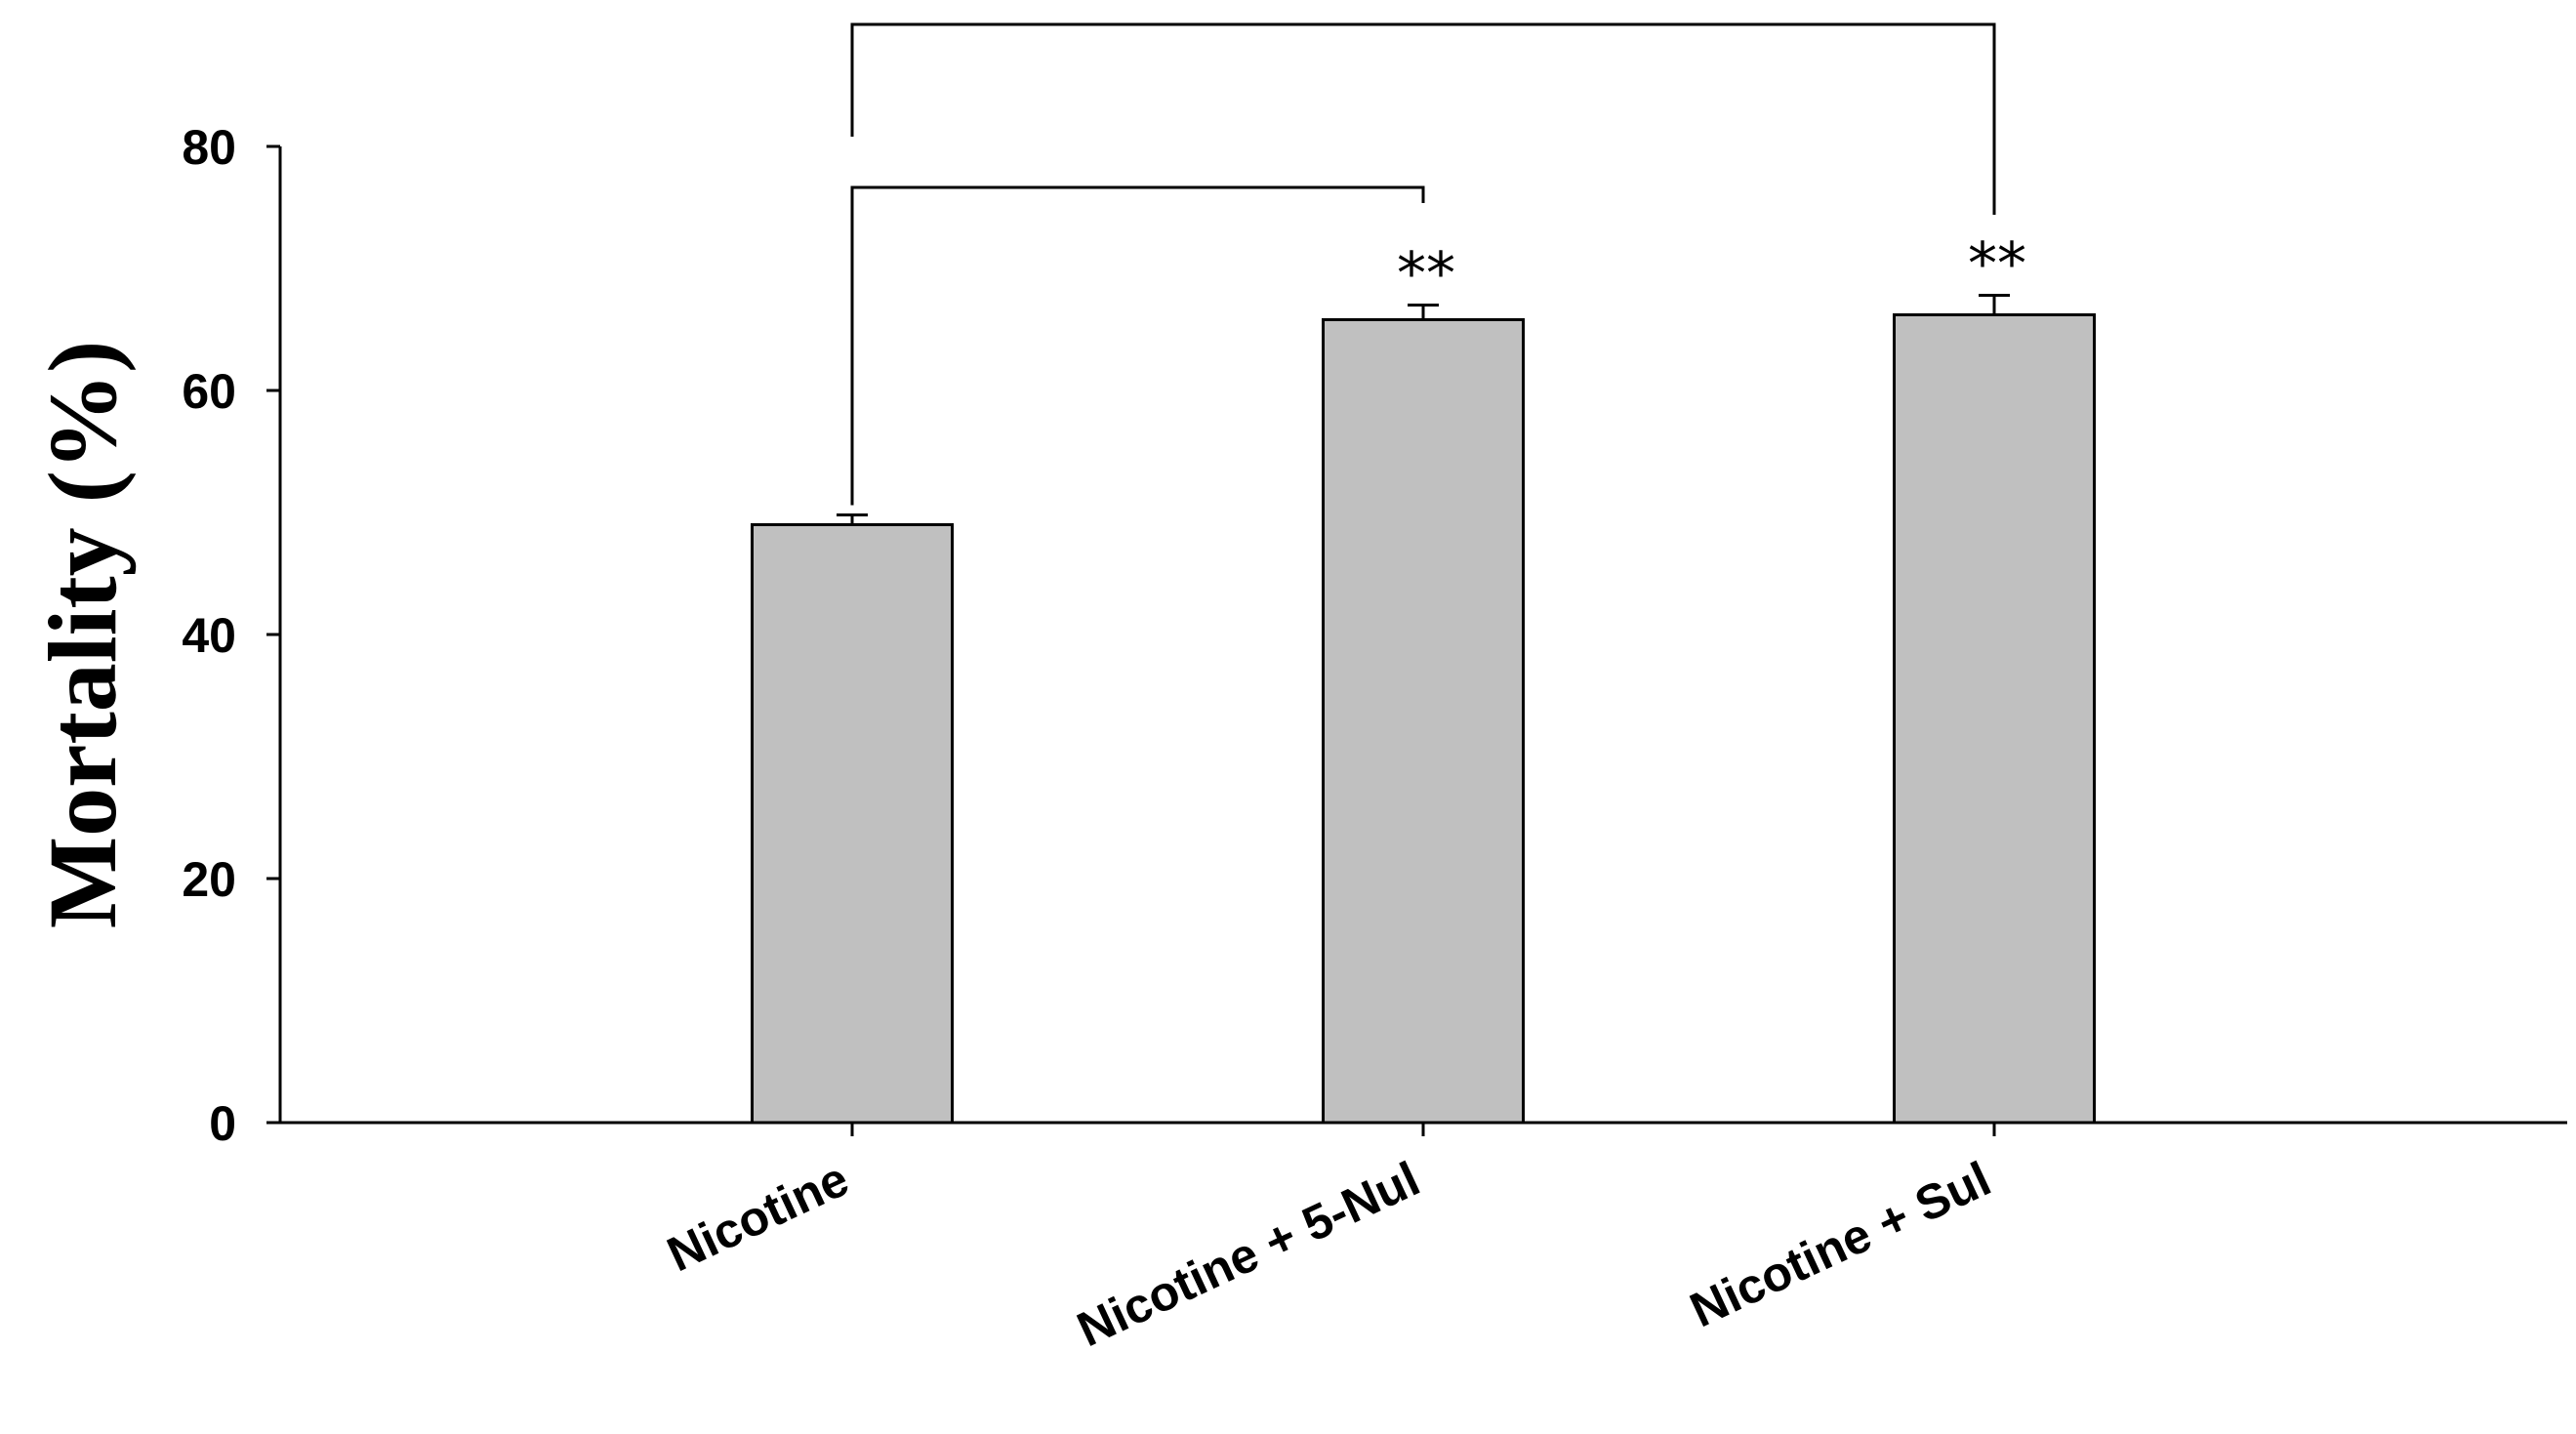 This screenshot has width=2576, height=1434. Describe the element at coordinates (82, 635) in the screenshot. I see `y-axis-label: Mortality (%)` at that location.